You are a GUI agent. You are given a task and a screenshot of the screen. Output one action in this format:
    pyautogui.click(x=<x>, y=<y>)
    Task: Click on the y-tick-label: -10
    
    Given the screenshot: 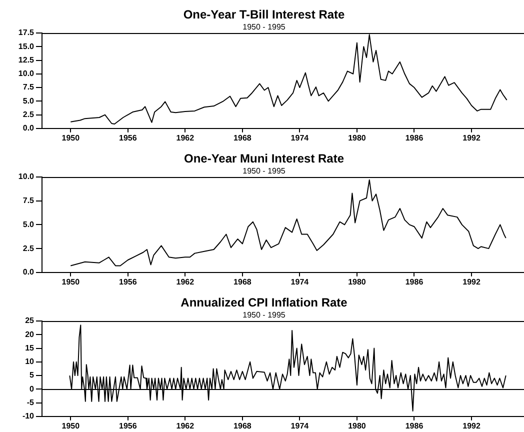 What is the action you would take?
    pyautogui.click(x=28, y=416)
    